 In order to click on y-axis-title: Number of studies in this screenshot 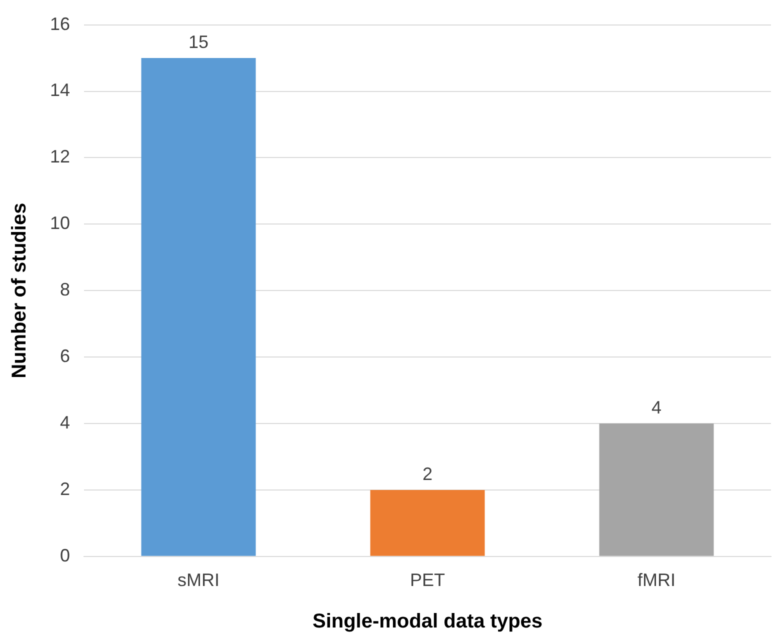, I will do `click(19, 290)`.